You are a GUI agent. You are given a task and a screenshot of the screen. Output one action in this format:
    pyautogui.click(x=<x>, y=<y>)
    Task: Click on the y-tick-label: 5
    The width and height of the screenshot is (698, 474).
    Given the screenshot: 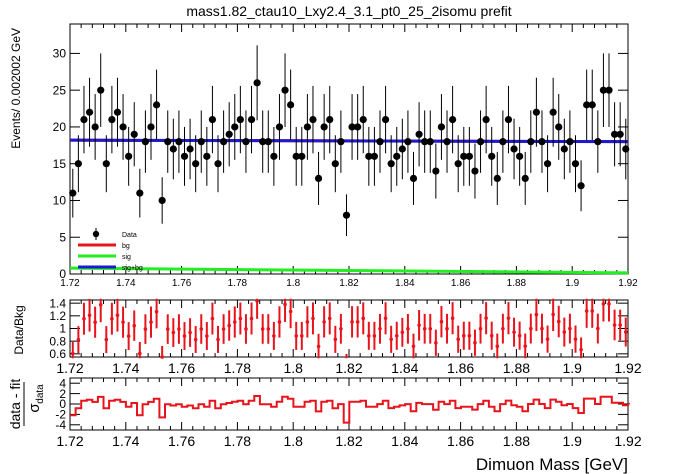 What is the action you would take?
    pyautogui.click(x=62, y=237)
    